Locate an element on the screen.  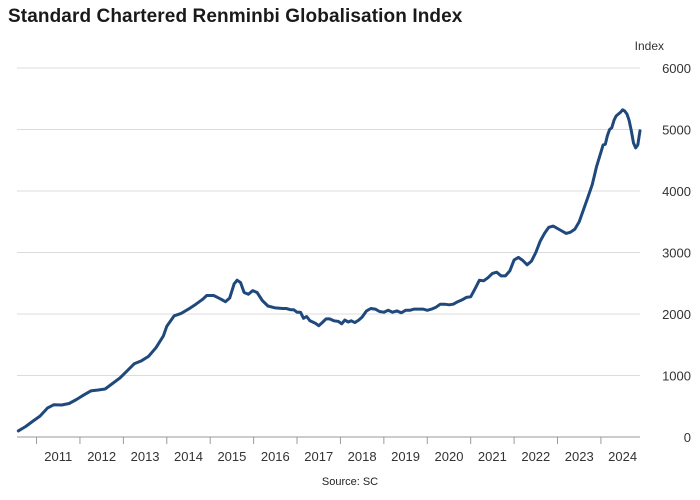
x-tick-label: 2021 is located at coordinates (492, 456).